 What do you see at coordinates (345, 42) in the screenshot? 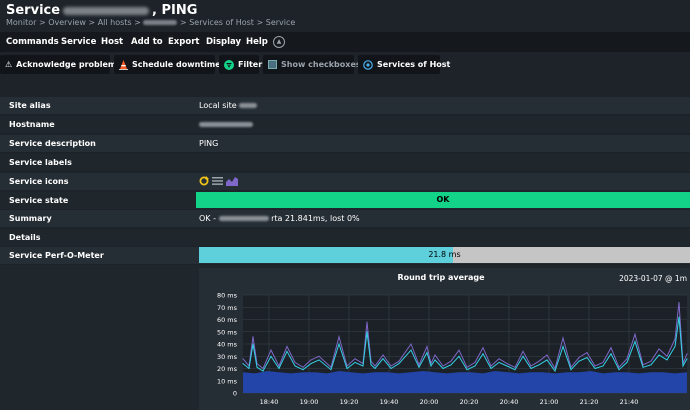
I see `menu-bar` at bounding box center [345, 42].